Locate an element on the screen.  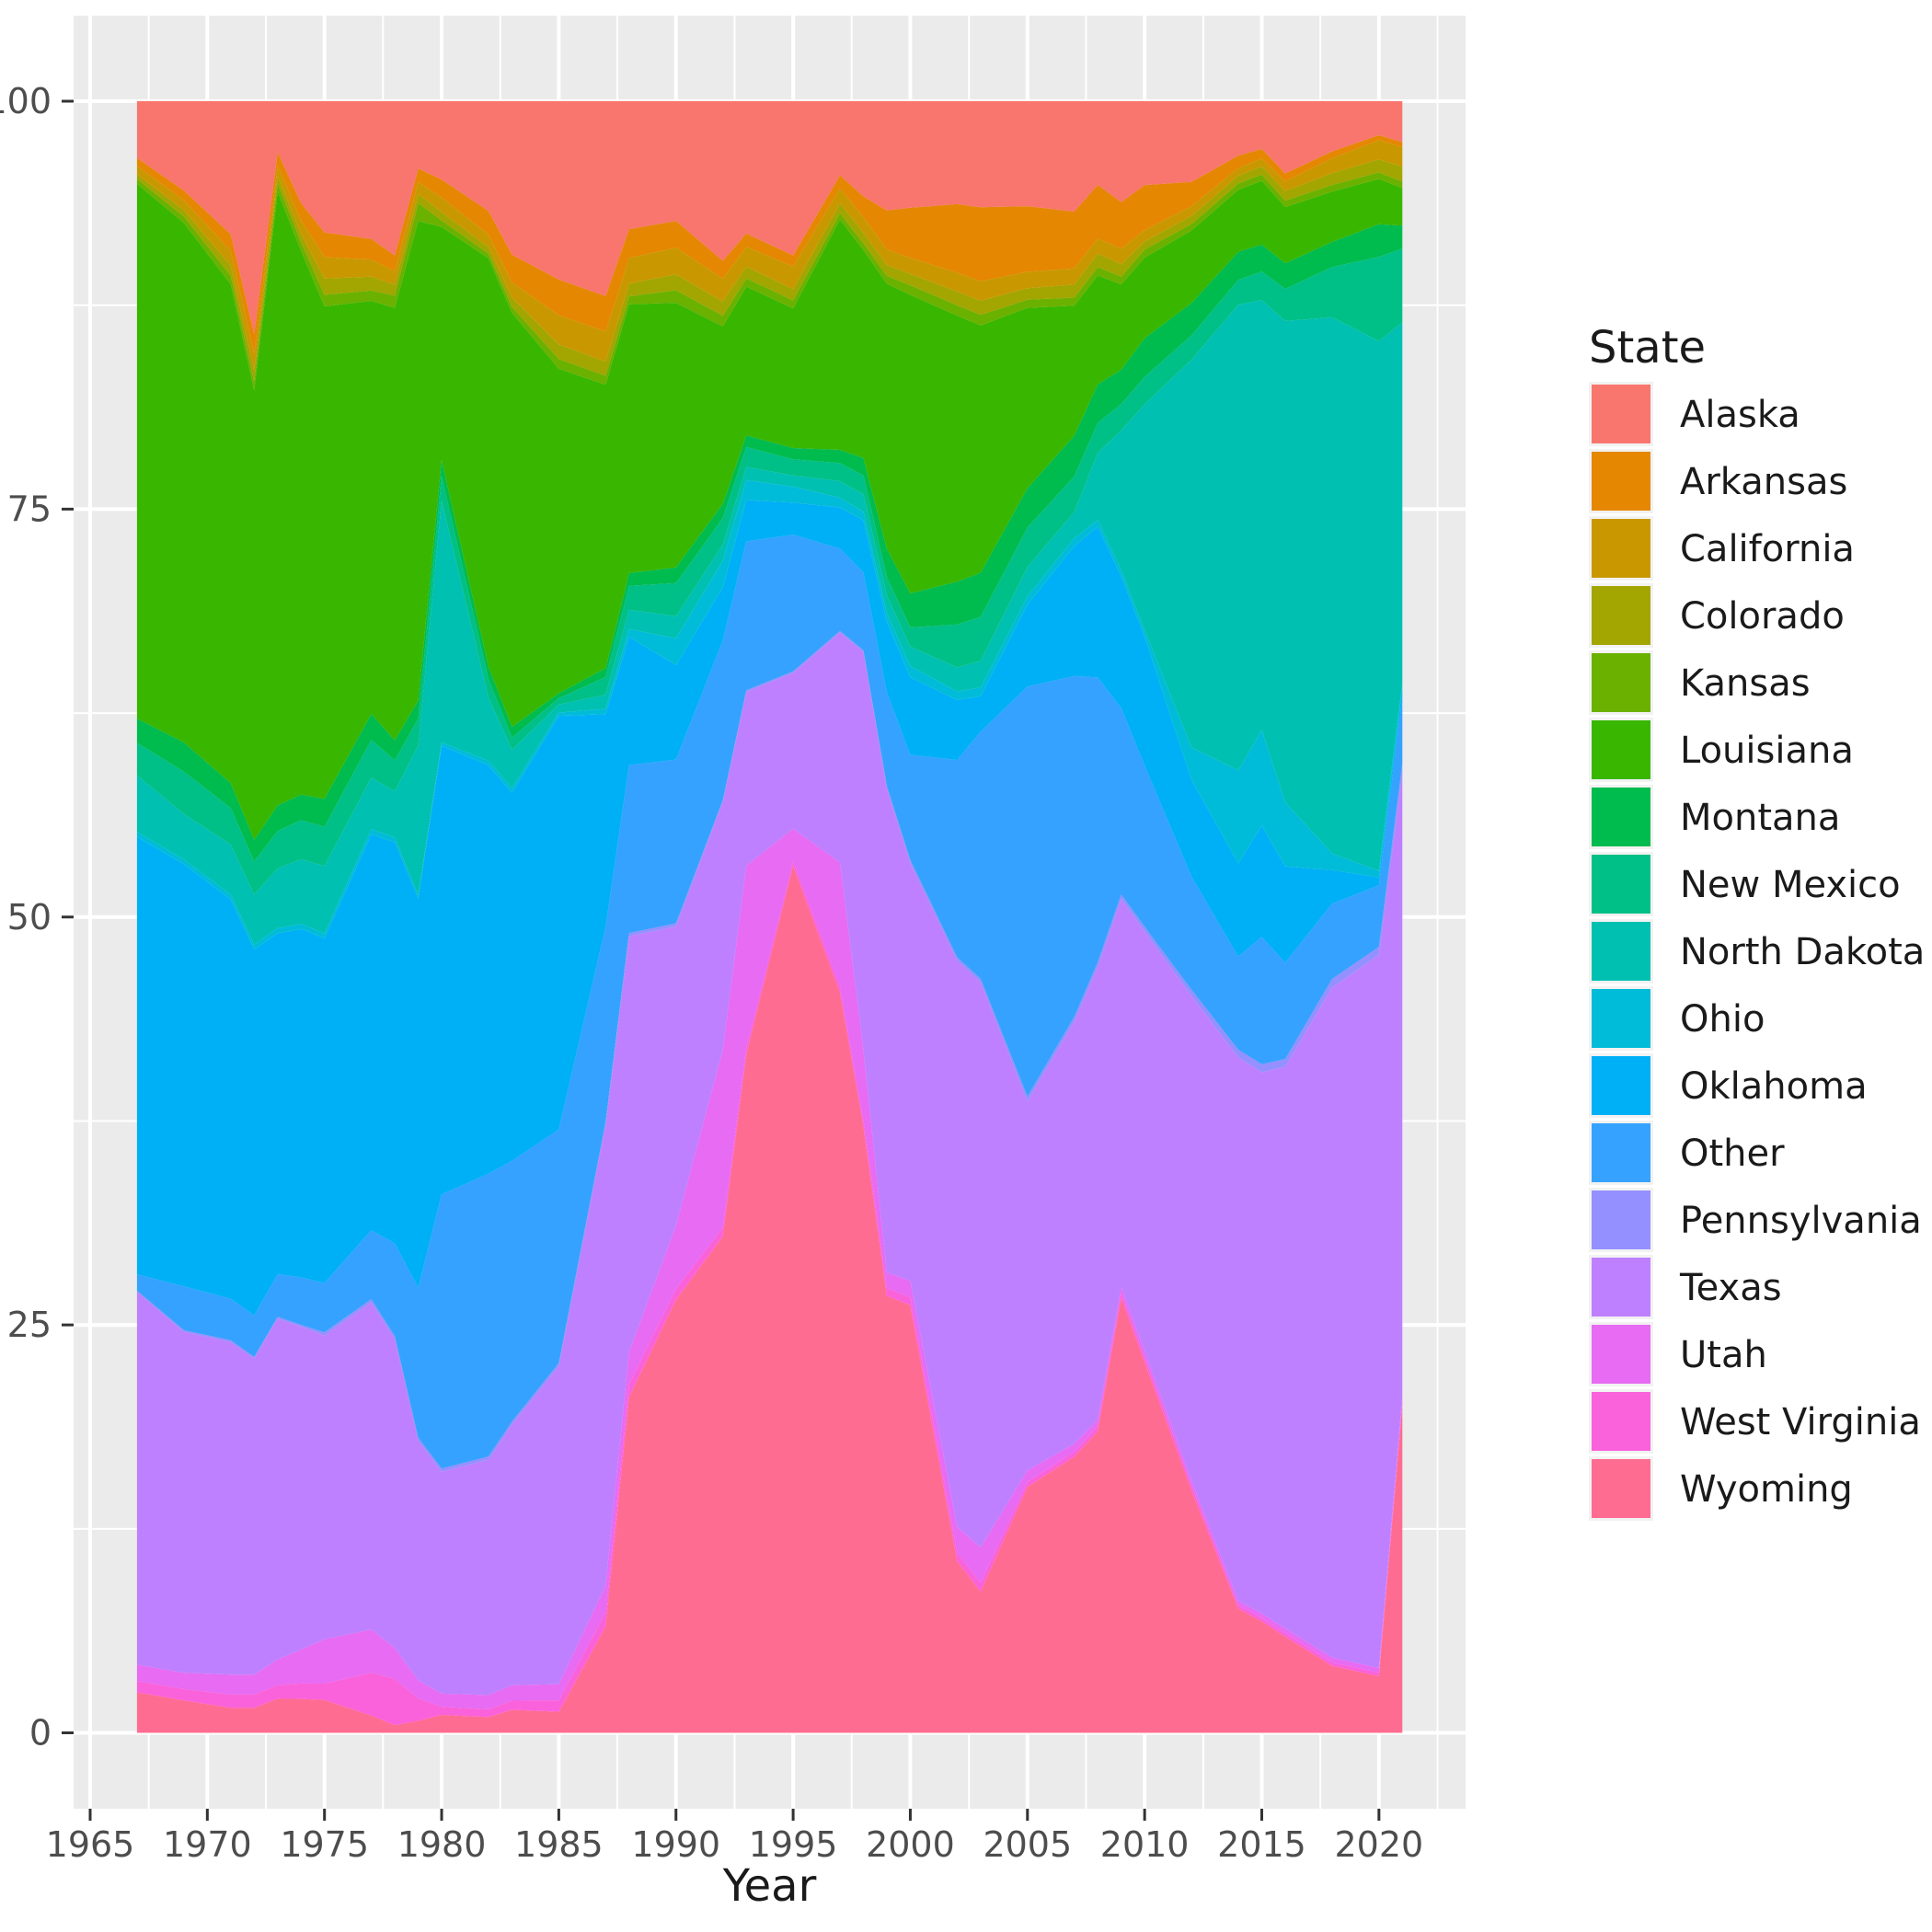
x-tick-label: 2000 is located at coordinates (910, 1844).